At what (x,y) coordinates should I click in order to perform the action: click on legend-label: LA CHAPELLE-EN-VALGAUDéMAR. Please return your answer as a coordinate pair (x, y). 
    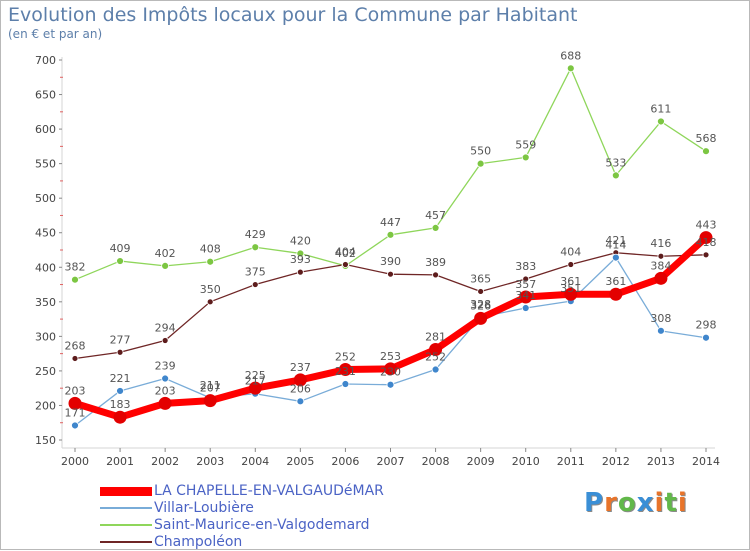
    Looking at the image, I should click on (269, 491).